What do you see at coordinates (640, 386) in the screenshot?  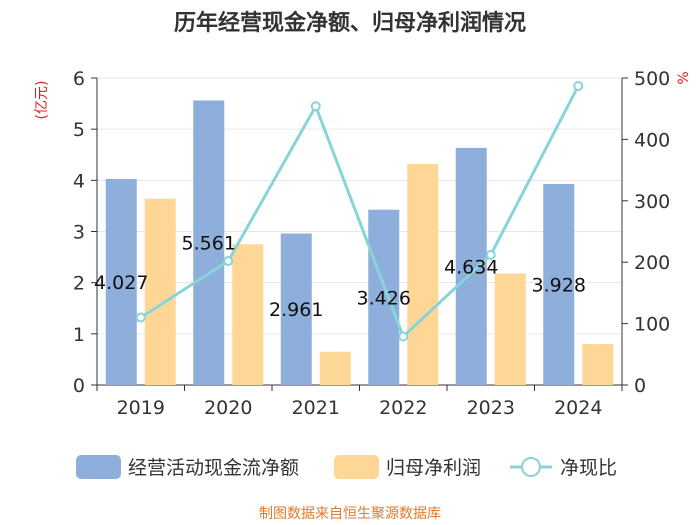 I see `right-tick-label: 0` at bounding box center [640, 386].